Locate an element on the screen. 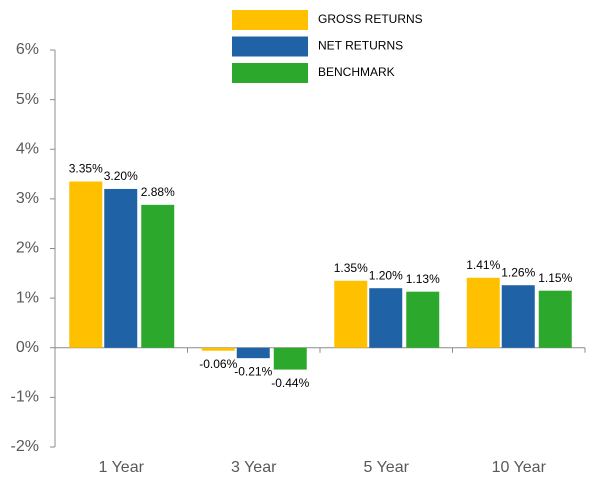 The width and height of the screenshot is (594, 481). y-tick-label: 2% is located at coordinates (27, 248).